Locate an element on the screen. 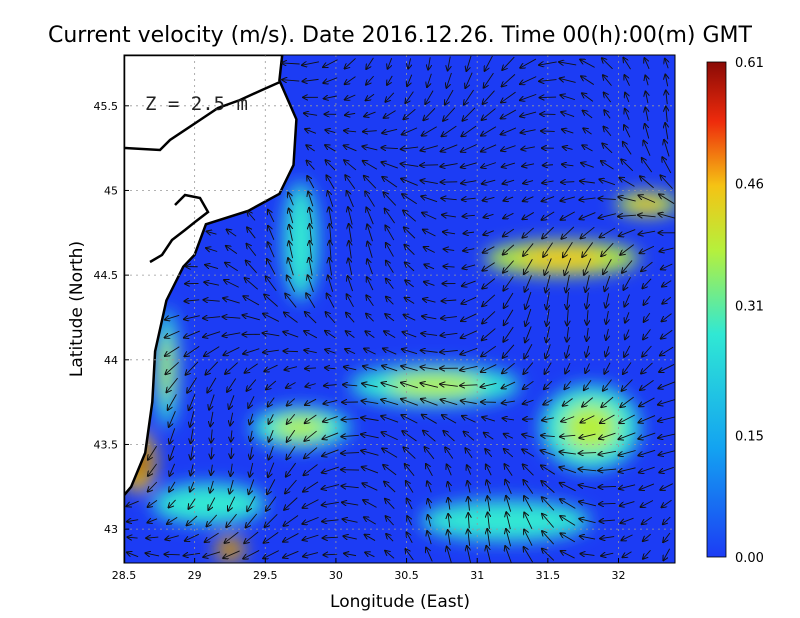 This screenshot has height=618, width=800. colorbar-tick-4: 0.61 is located at coordinates (749, 63).